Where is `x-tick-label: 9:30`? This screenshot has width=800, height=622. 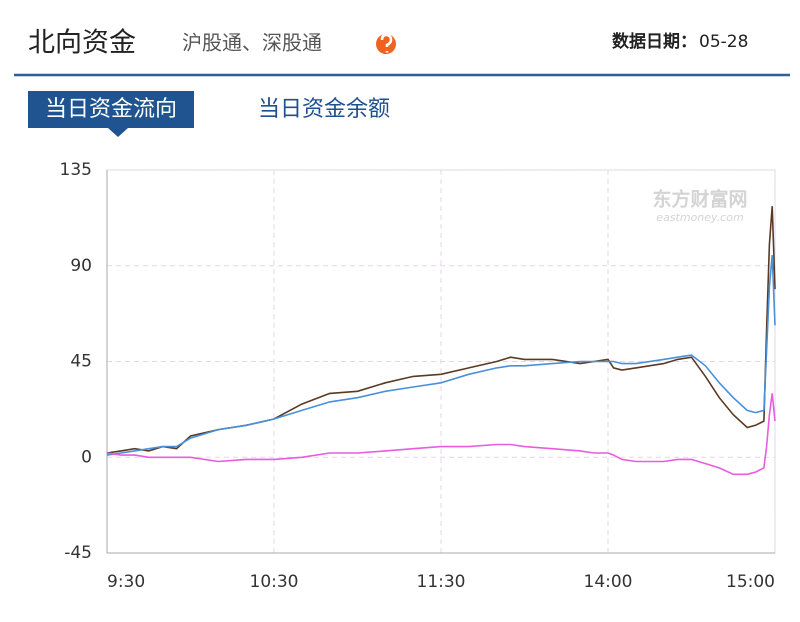
x-tick-label: 9:30 is located at coordinates (126, 582).